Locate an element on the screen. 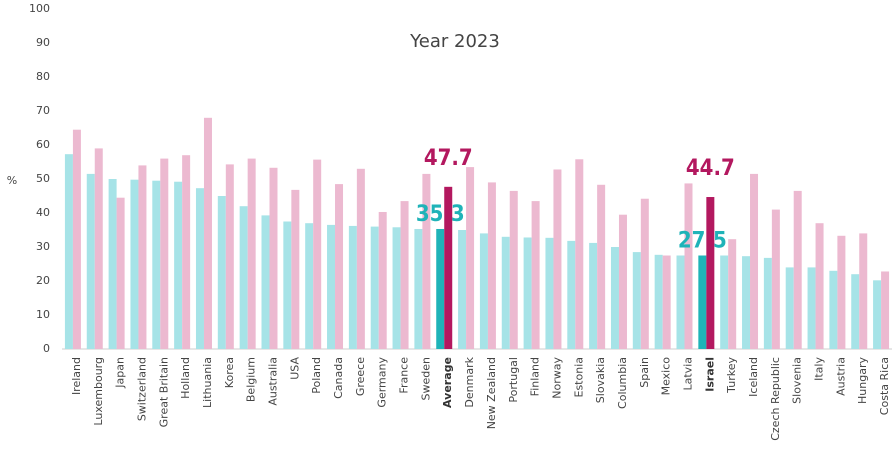 The height and width of the screenshot is (455, 892). x-tick-label: Korea is located at coordinates (229, 372).